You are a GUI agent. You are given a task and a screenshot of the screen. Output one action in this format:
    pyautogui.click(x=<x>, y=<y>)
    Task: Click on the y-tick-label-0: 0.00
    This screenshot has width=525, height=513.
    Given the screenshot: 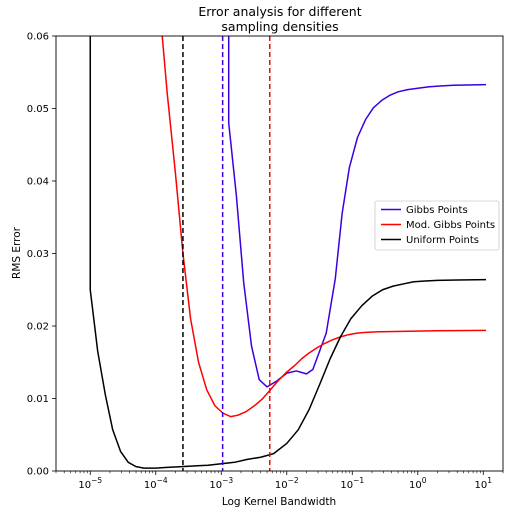 What is the action you would take?
    pyautogui.click(x=38, y=472)
    